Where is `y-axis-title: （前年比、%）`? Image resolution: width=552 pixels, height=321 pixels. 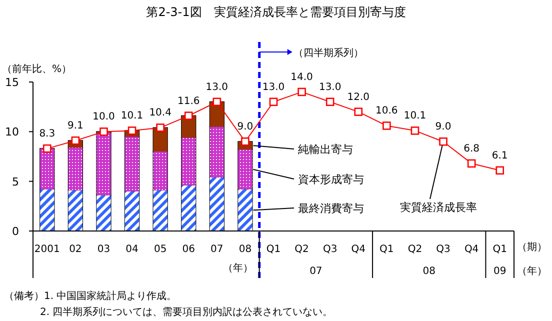
y-axis-title: （前年比、%） is located at coordinates (37, 69).